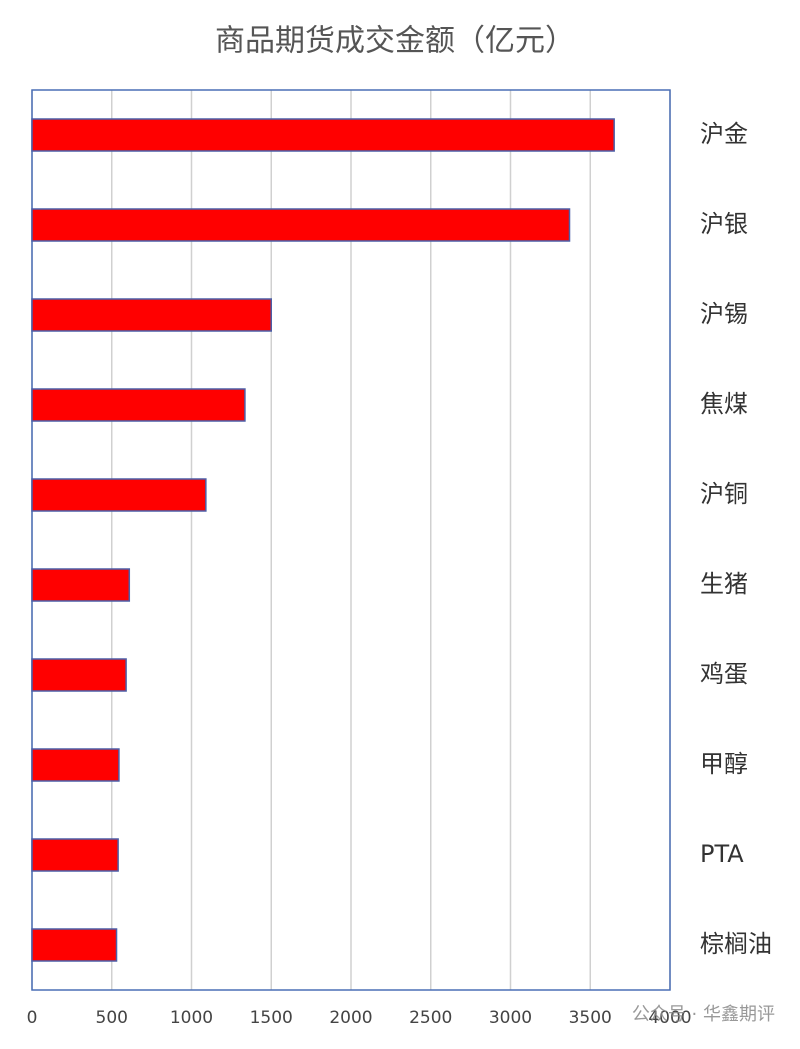 This screenshot has height=1049, width=800. What do you see at coordinates (724, 404) in the screenshot?
I see `y-tick-label: 焦煤` at bounding box center [724, 404].